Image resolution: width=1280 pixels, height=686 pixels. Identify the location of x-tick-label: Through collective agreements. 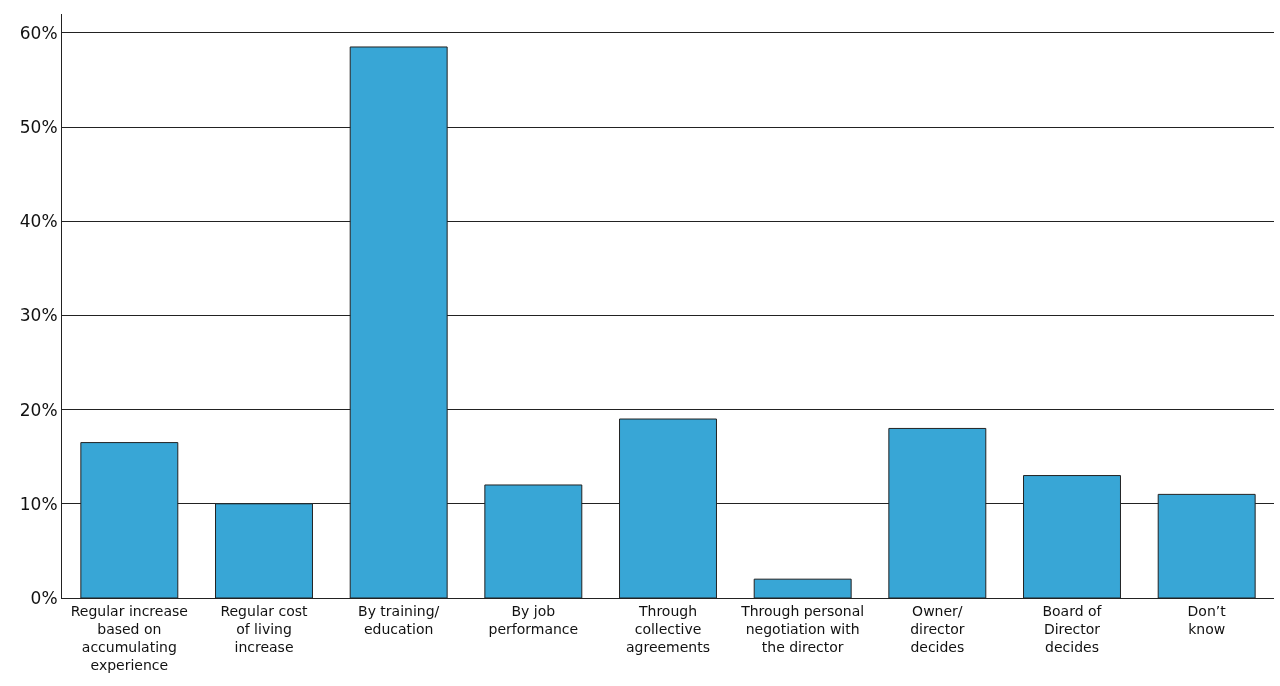
(668, 629).